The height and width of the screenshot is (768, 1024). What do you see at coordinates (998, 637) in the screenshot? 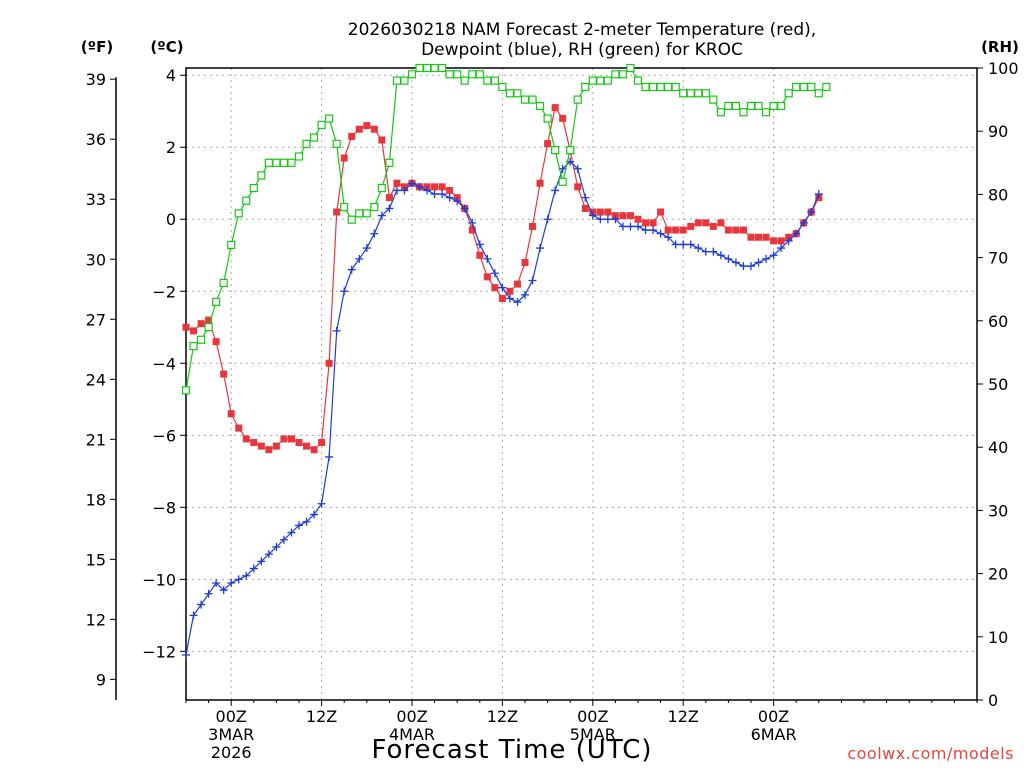
I see `rh-tick-label: 10` at bounding box center [998, 637].